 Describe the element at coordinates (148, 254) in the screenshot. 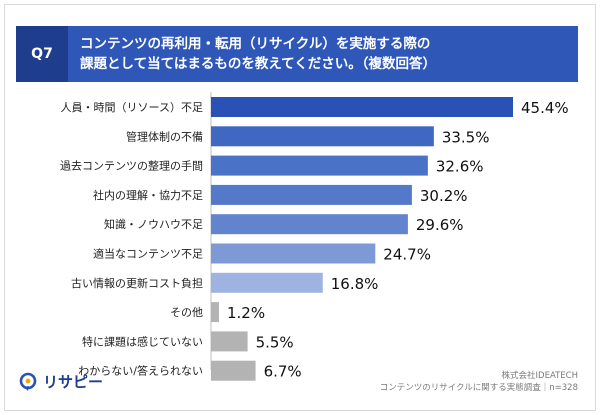

I see `category-label: 適当なコンテンツ不足` at that location.